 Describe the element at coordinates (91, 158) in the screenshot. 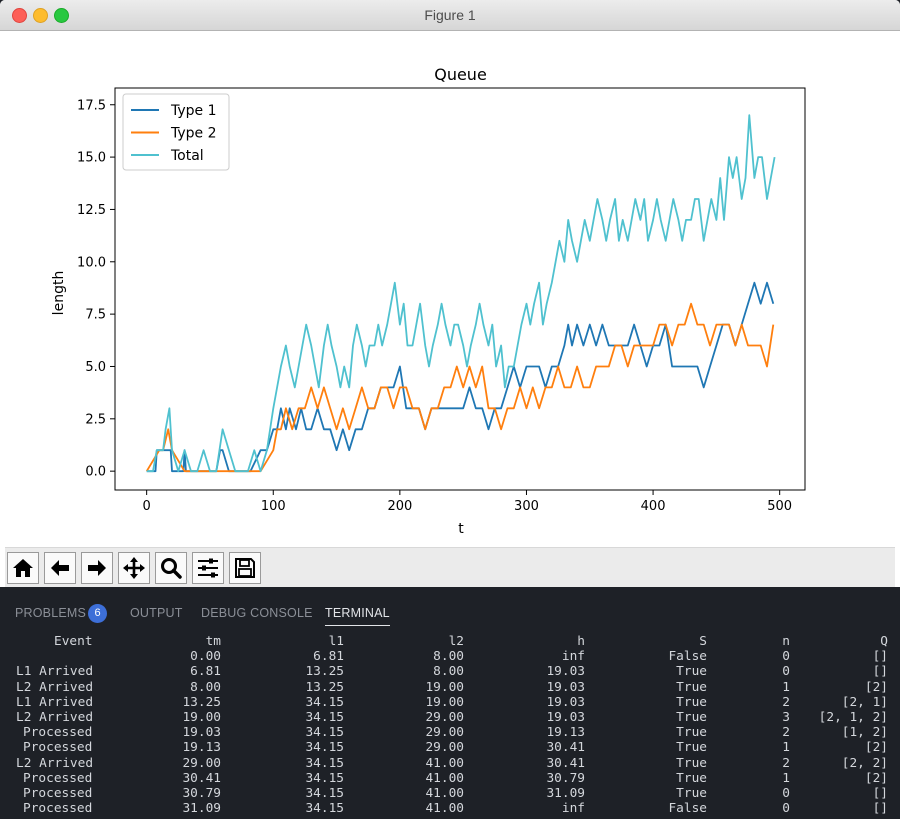

I see `y-tick-label: 15.0` at that location.